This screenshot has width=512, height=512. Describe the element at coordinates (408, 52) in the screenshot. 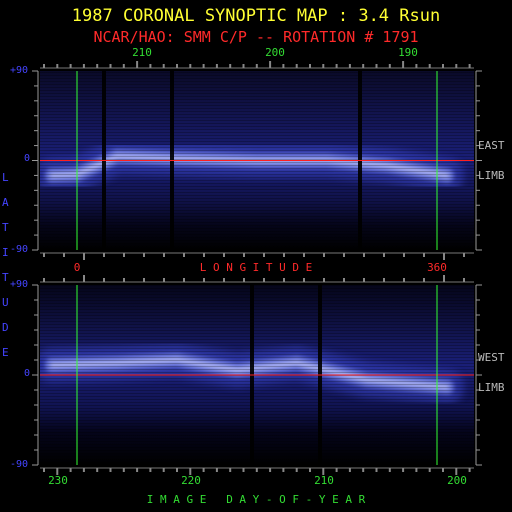

I see `top-axis-tick-label: 190` at that location.